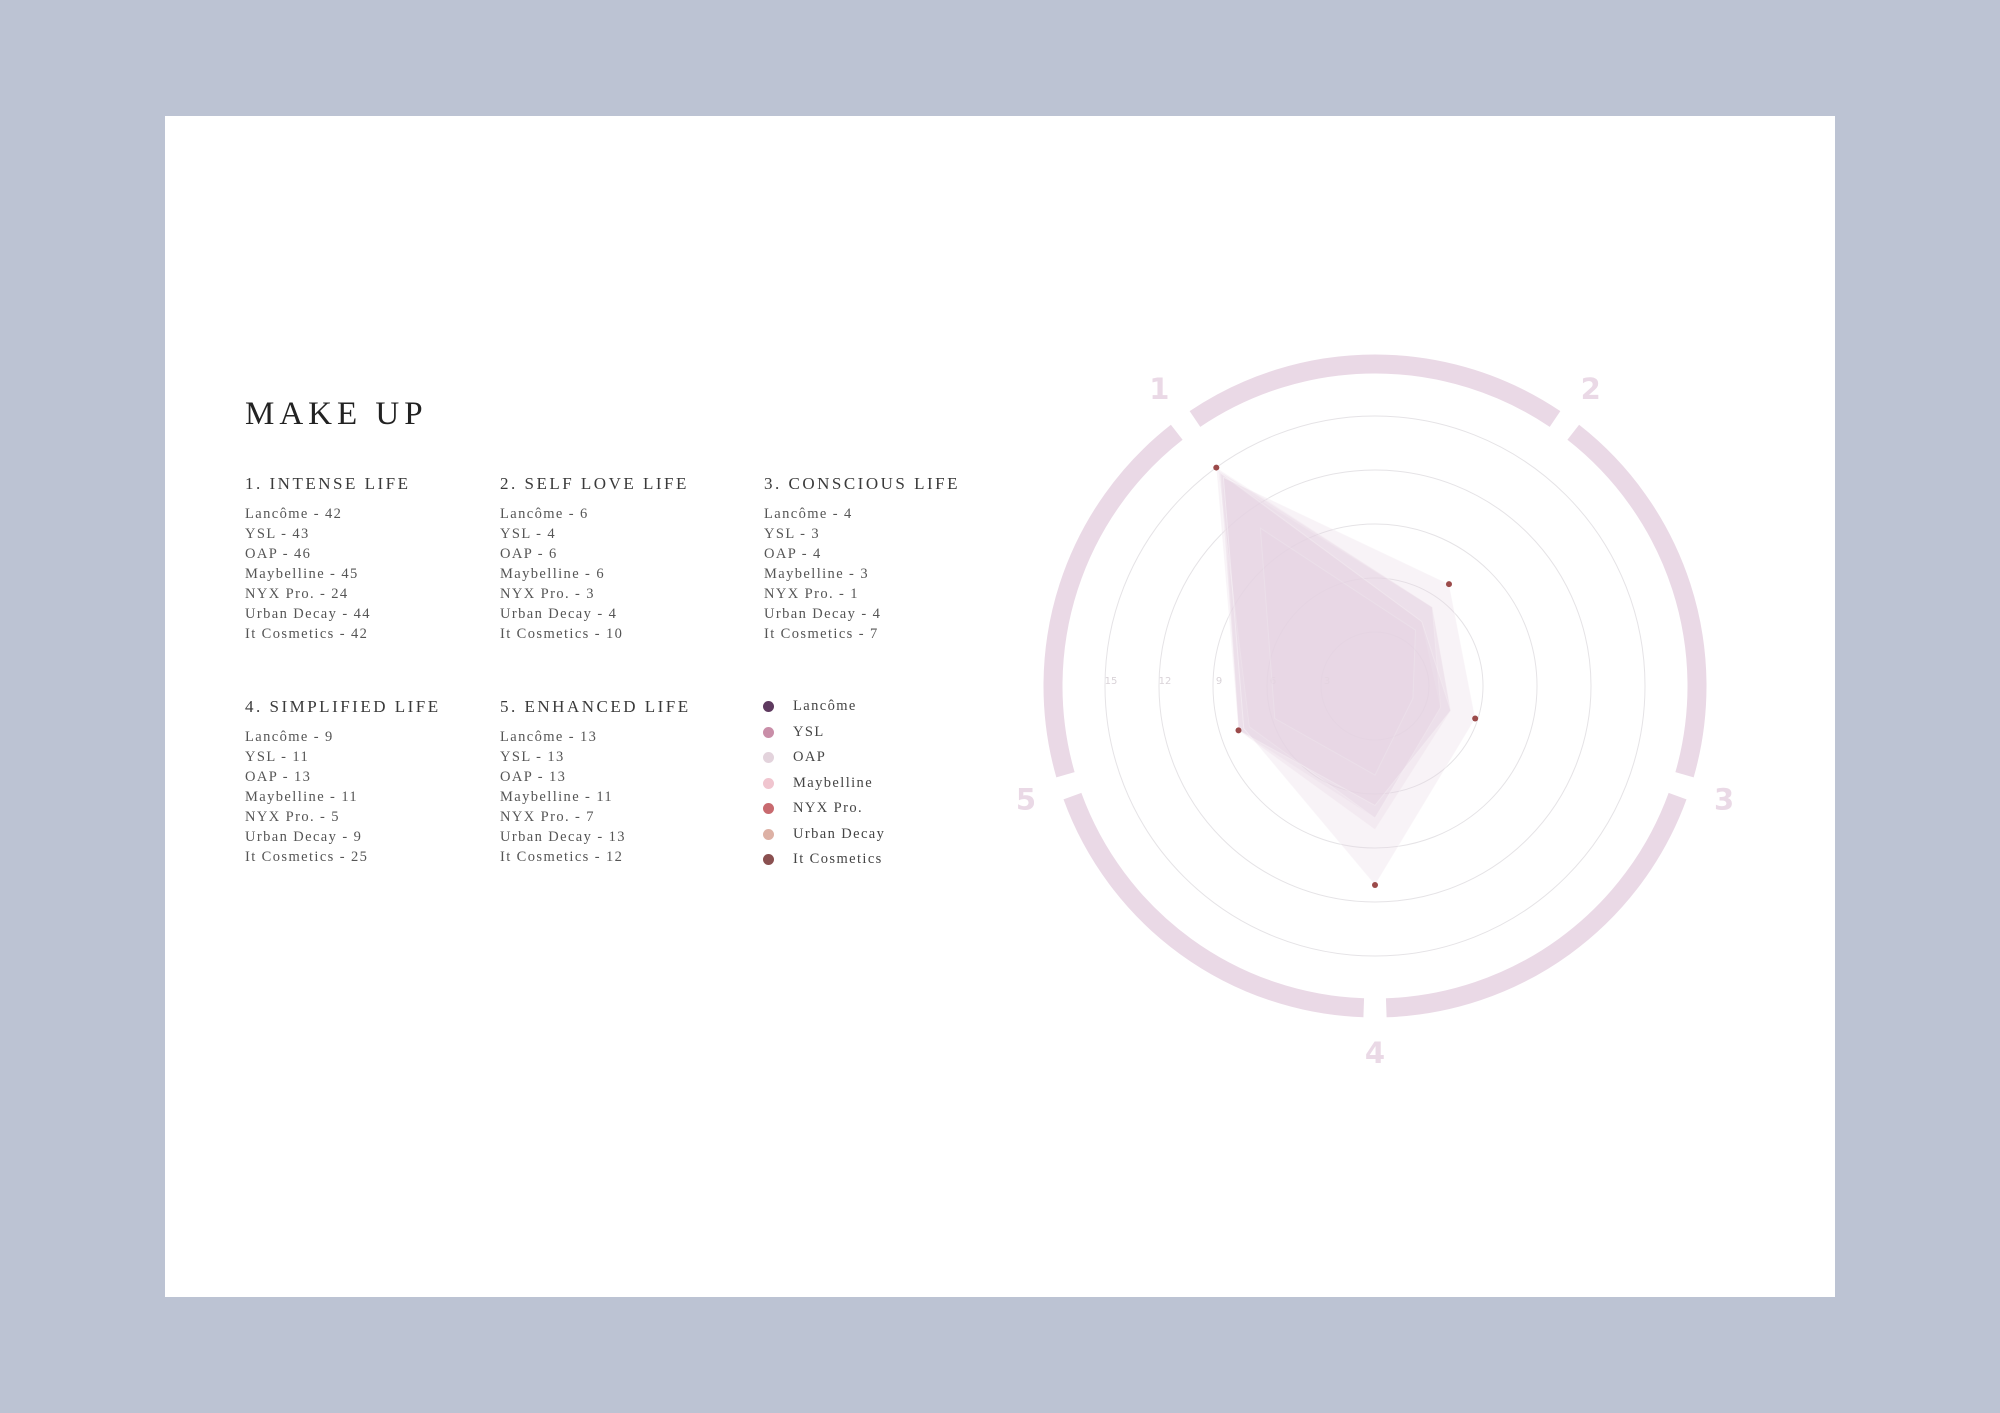 The width and height of the screenshot is (2000, 1413). I want to click on list-item: YSL - 13, so click(532, 757).